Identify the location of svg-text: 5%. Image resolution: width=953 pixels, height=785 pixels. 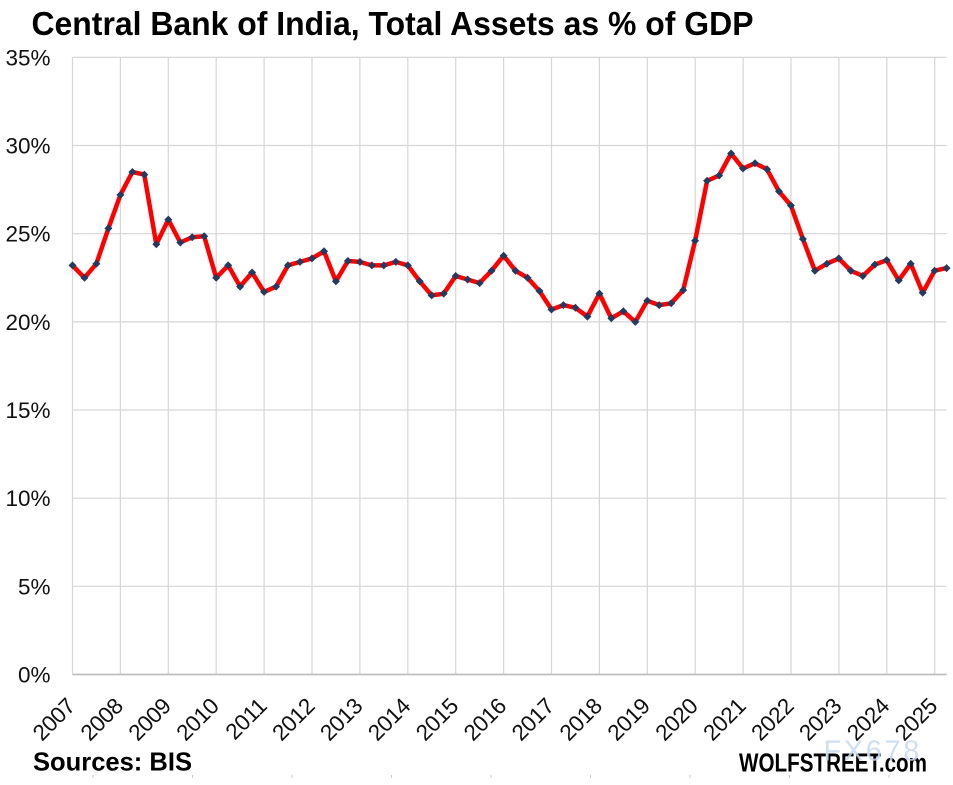
(34, 586).